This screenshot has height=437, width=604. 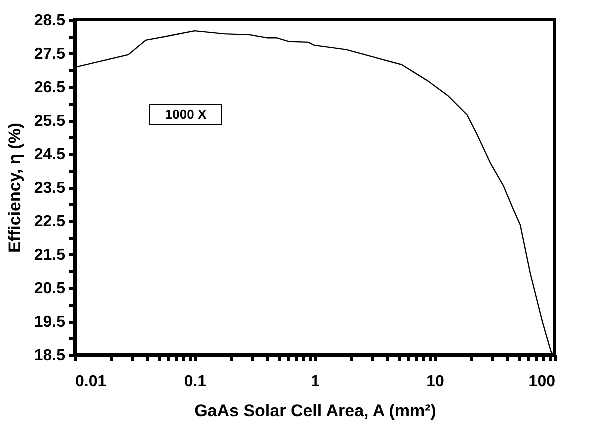 I want to click on y-tick-label: 24.5, so click(x=50, y=155).